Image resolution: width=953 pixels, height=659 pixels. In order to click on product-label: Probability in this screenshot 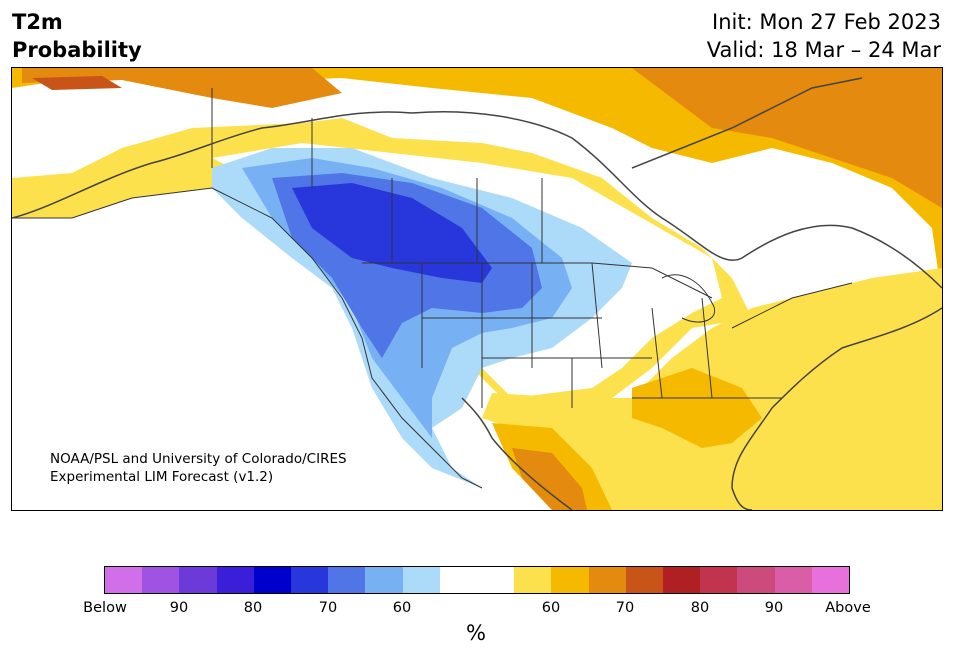, I will do `click(77, 50)`.